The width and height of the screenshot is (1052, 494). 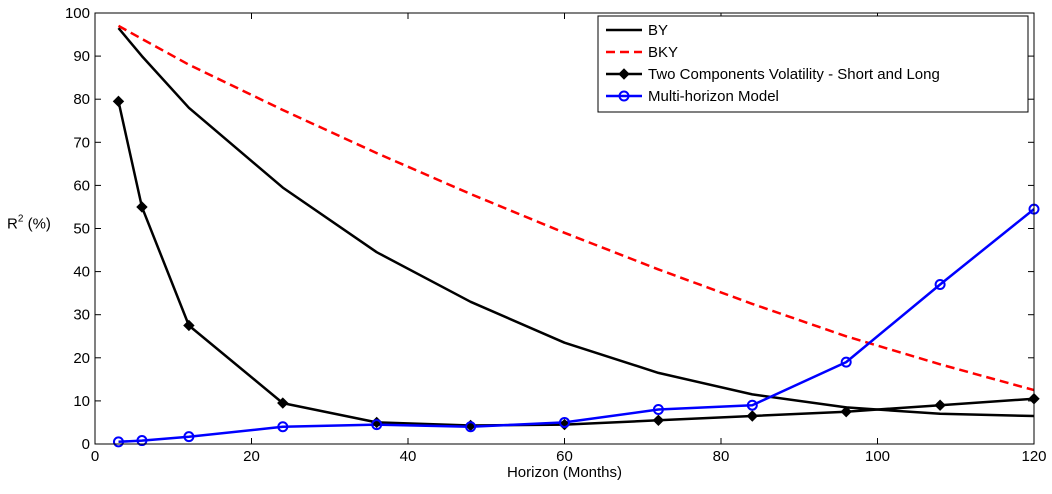 I want to click on legend-label-2: BKY, so click(x=663, y=52).